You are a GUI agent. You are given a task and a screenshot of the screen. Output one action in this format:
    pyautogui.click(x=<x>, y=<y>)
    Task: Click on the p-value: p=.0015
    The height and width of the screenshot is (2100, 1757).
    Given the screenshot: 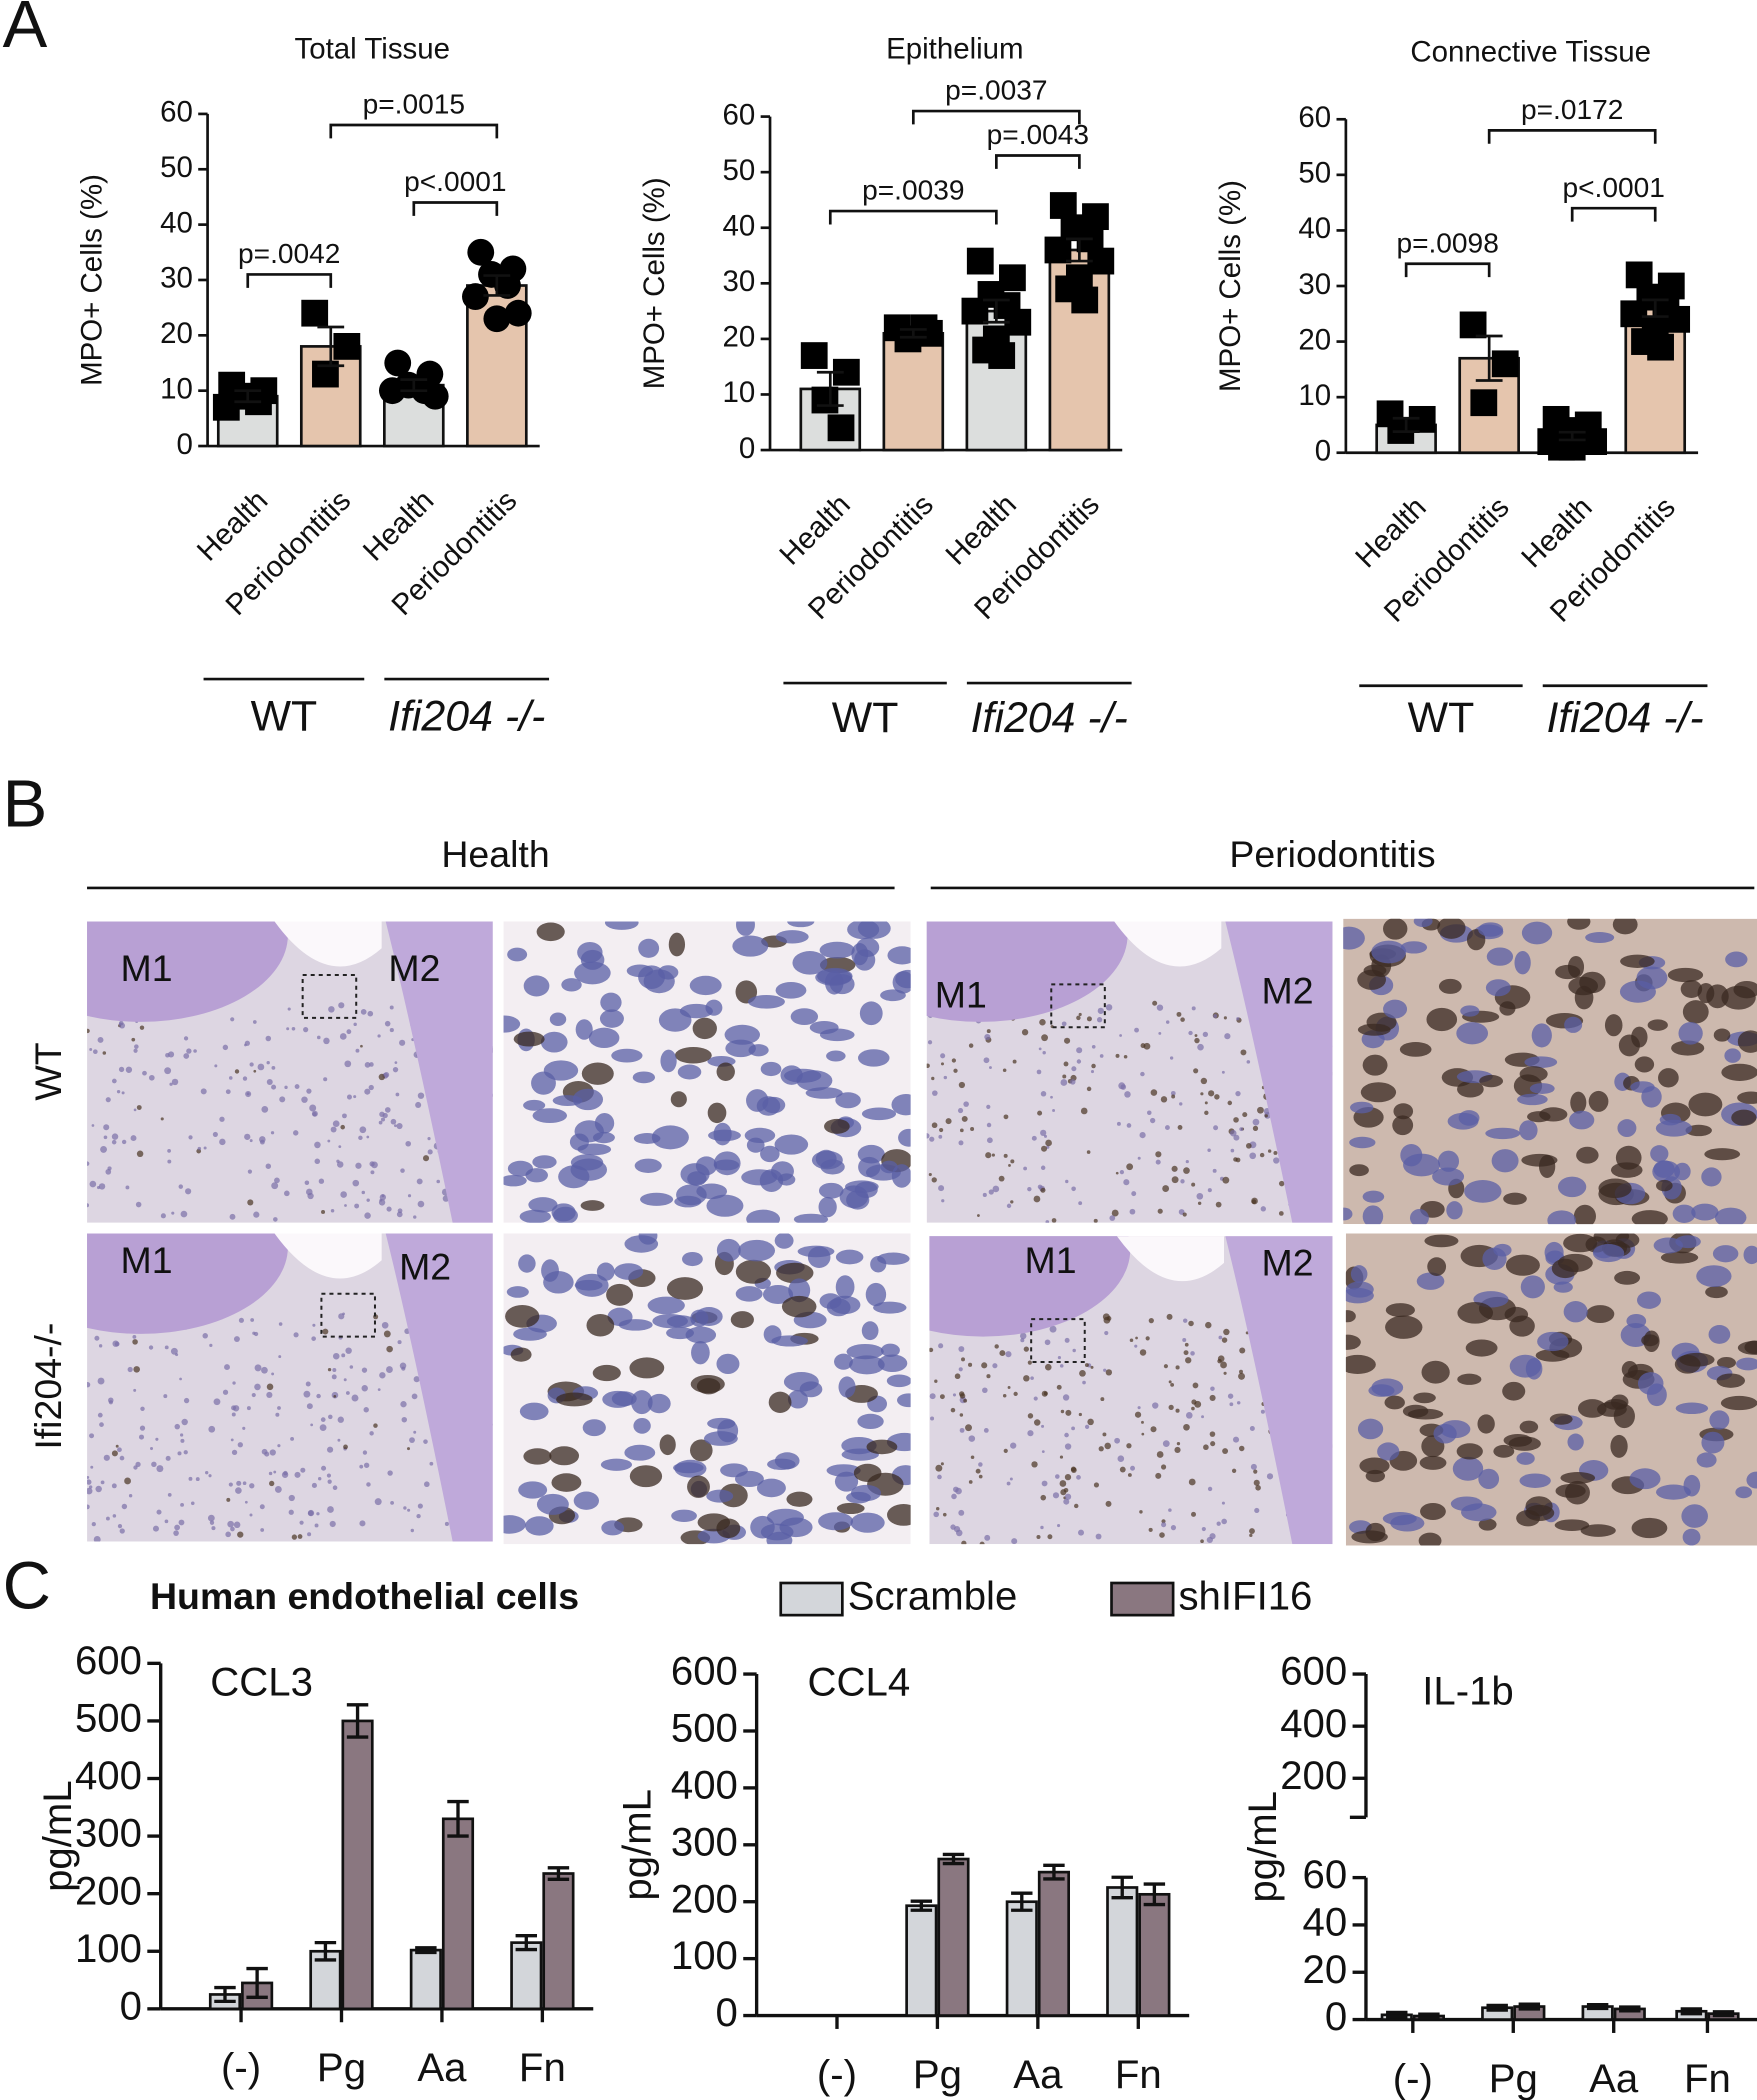 What is the action you would take?
    pyautogui.click(x=414, y=104)
    